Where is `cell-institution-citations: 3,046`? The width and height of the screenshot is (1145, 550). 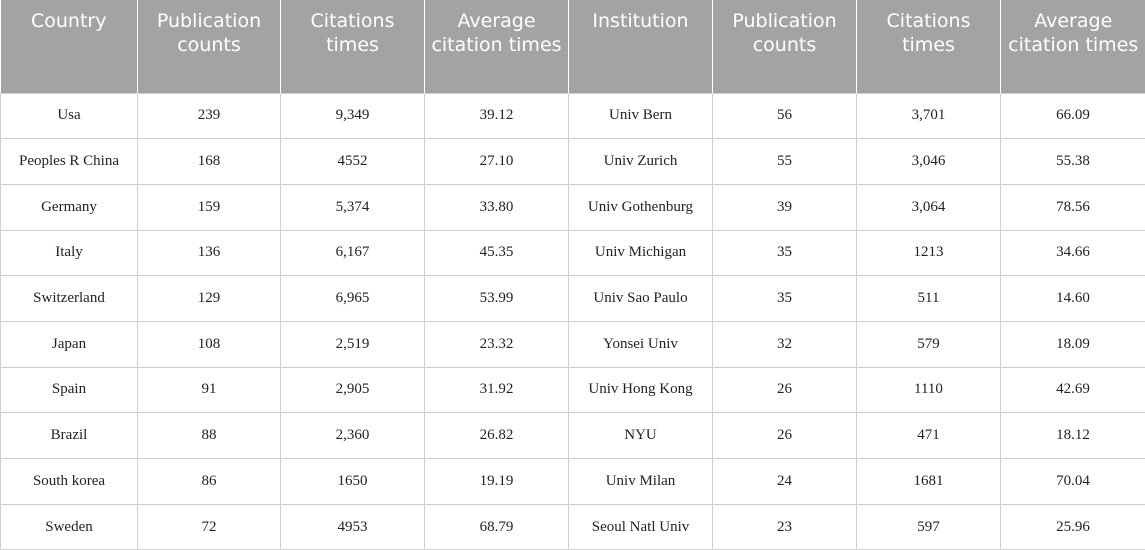
cell-institution-citations: 3,046 is located at coordinates (928, 161).